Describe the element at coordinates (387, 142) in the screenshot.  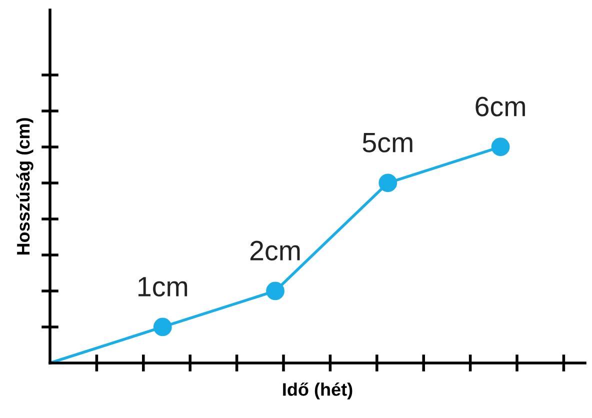
I see `data-label: 5cm` at that location.